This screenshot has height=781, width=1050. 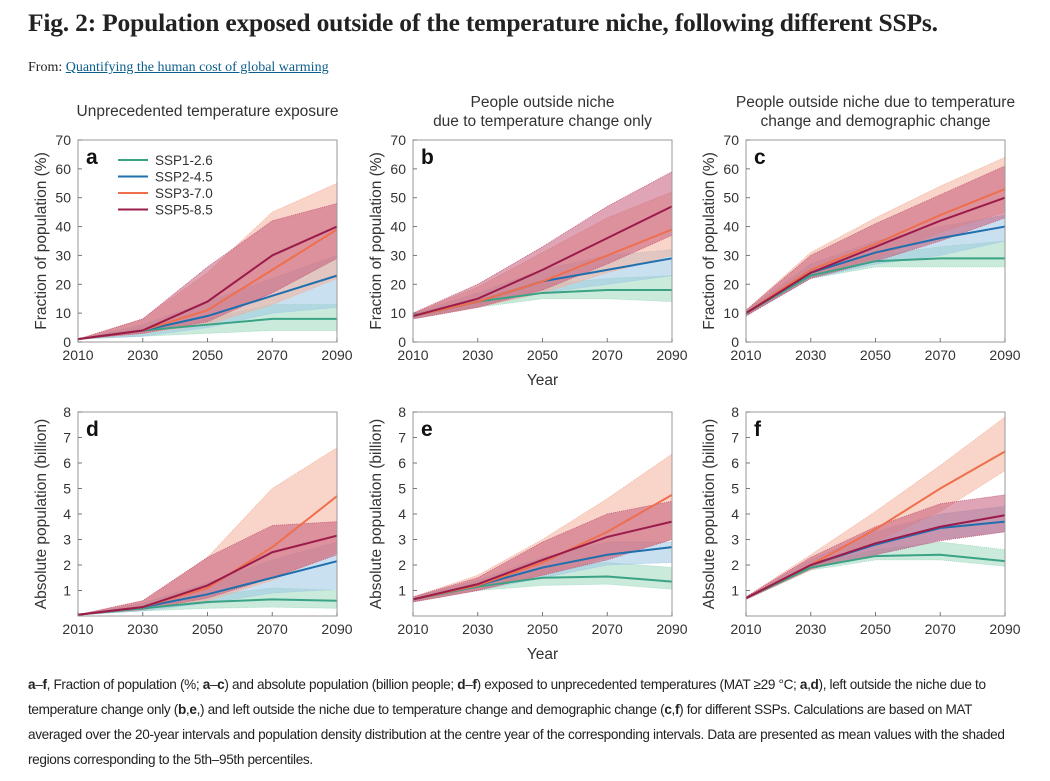 What do you see at coordinates (677, 709) in the screenshot?
I see `caption-panel-ref: f` at bounding box center [677, 709].